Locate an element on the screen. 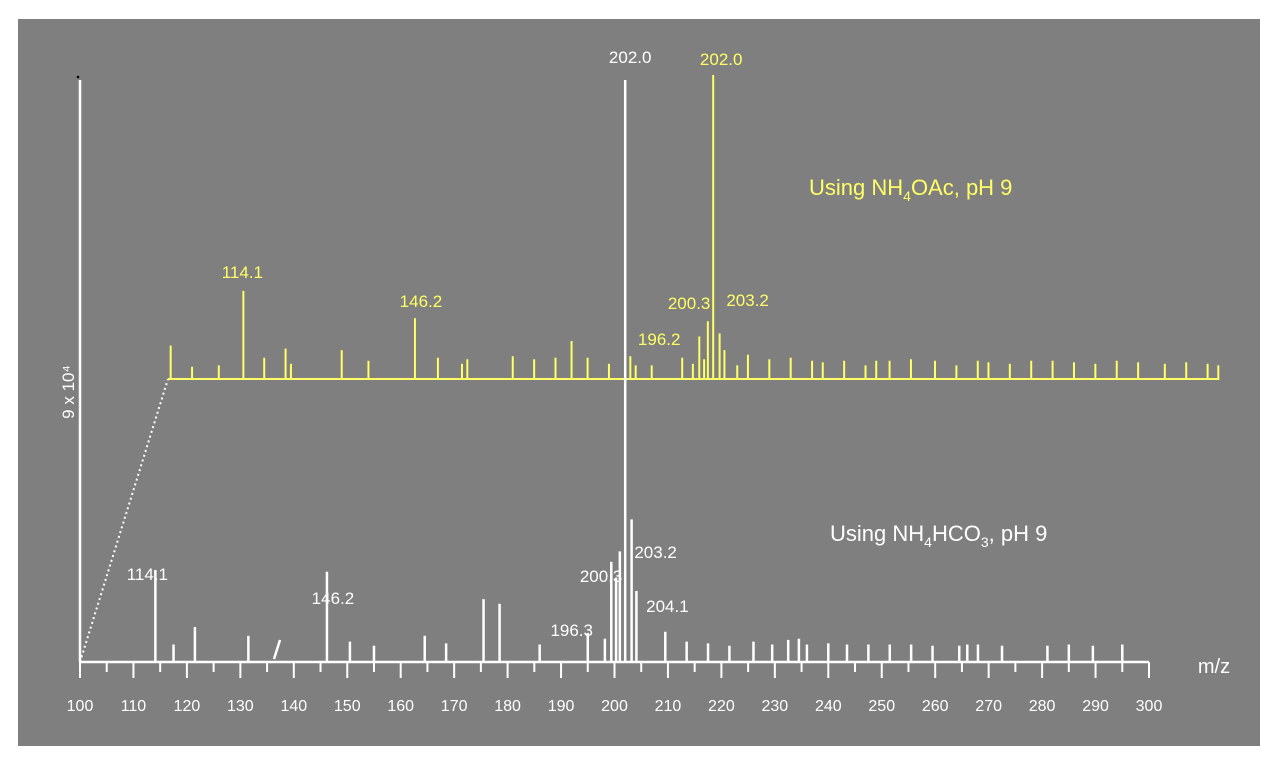 This screenshot has height=764, width=1280. x-tick-label: 280 is located at coordinates (1042, 706).